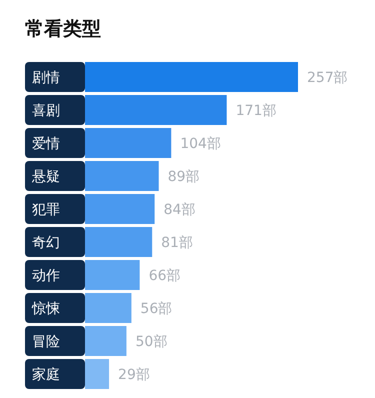 This screenshot has height=398, width=375. What do you see at coordinates (46, 144) in the screenshot?
I see `y-tick-label: 爱情` at bounding box center [46, 144].